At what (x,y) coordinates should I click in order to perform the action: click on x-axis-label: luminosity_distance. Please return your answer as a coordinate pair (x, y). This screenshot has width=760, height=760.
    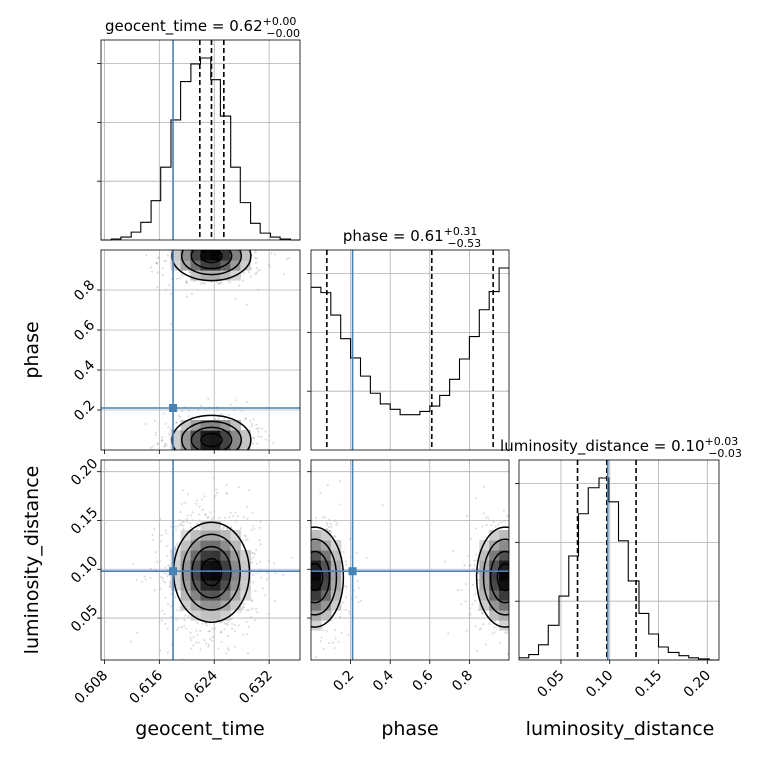
    Looking at the image, I should click on (620, 729).